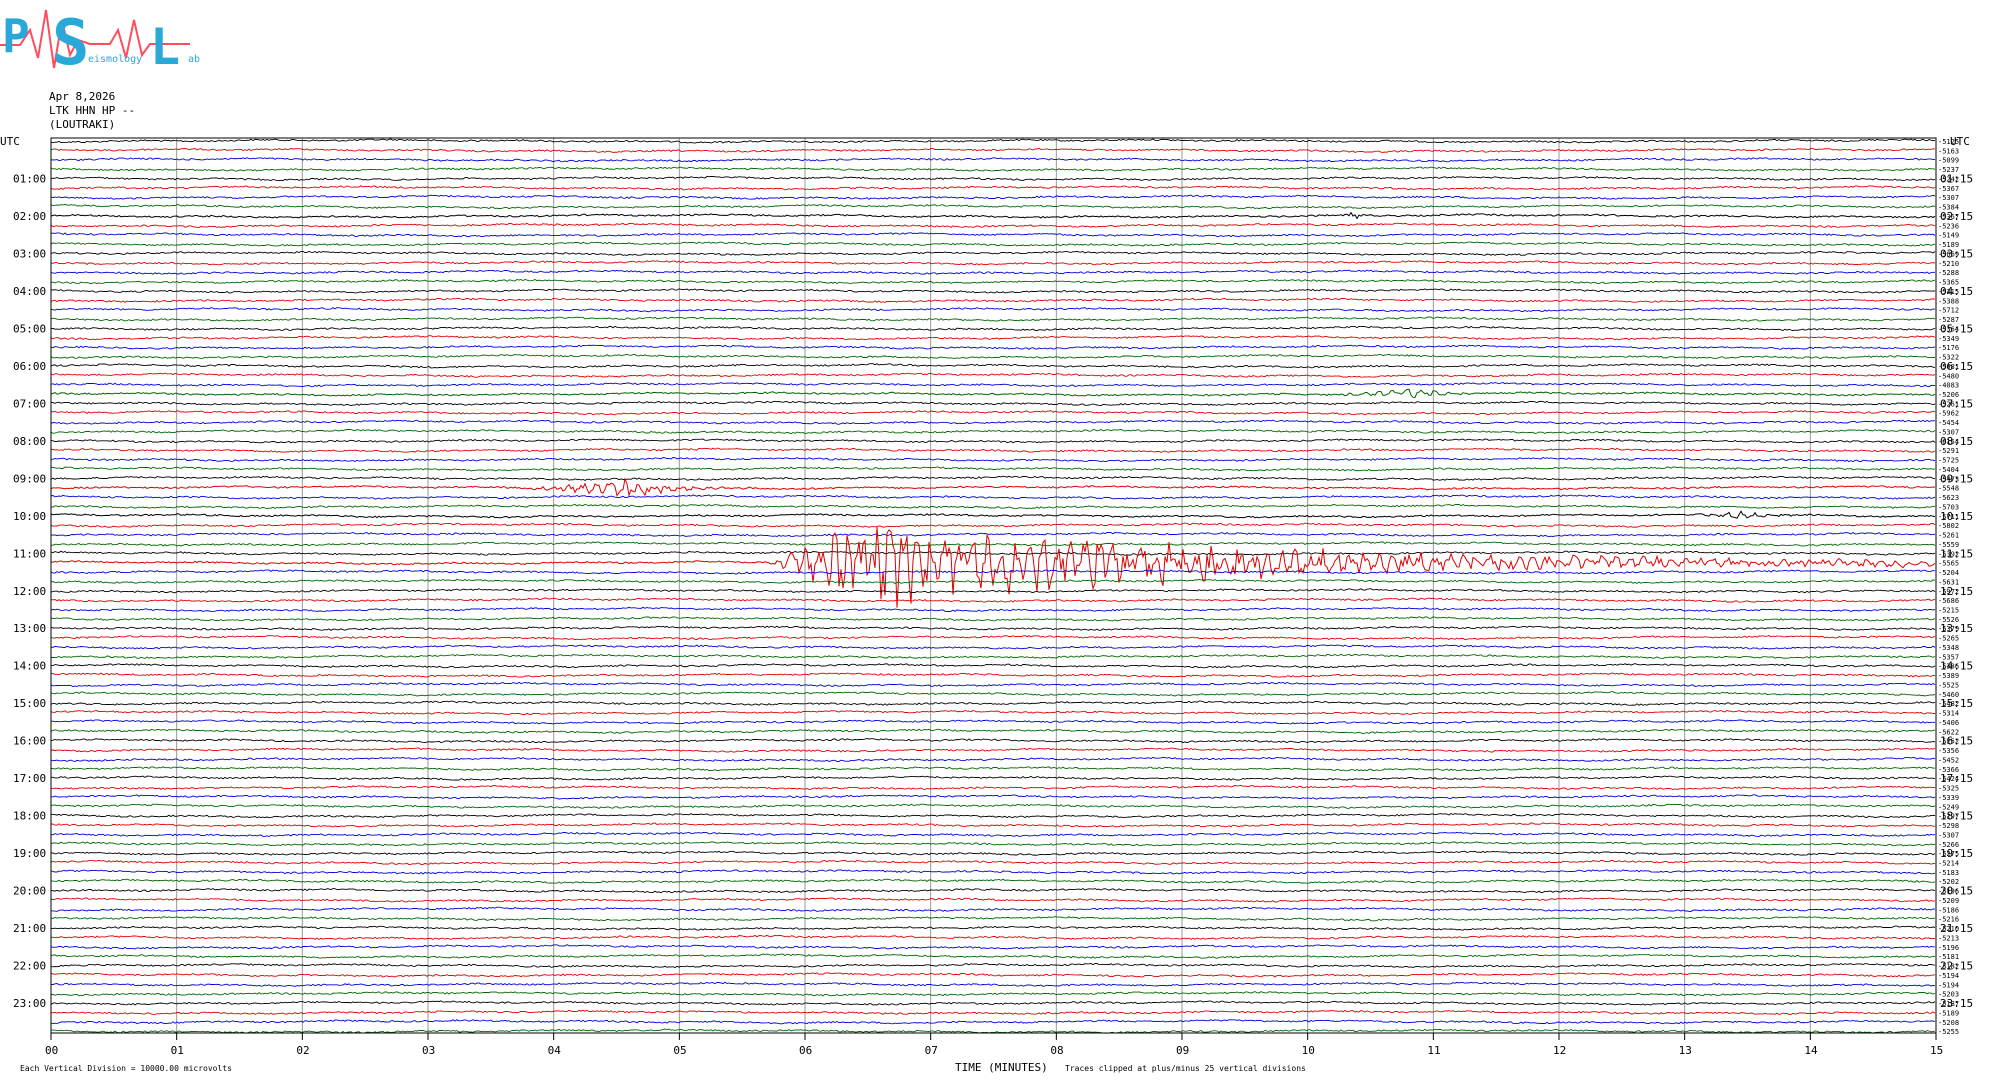 Image resolution: width=2010 pixels, height=1080 pixels. Describe the element at coordinates (70, 40) in the screenshot. I see `logo-s: S` at that location.